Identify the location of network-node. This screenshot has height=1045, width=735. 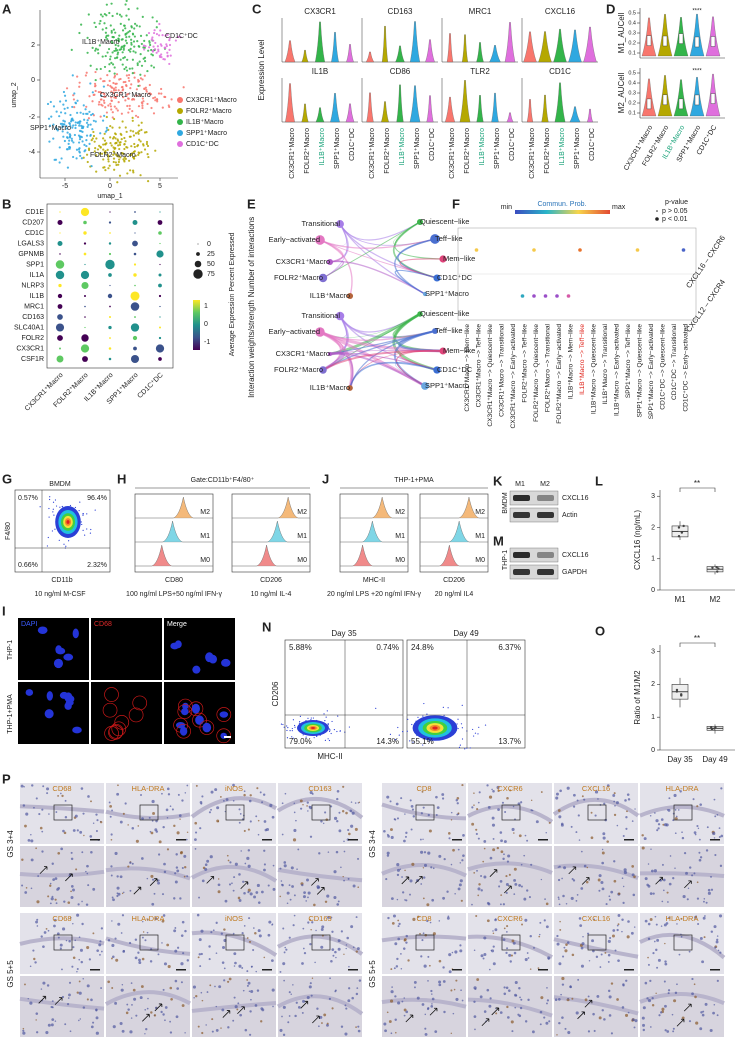
(330, 262).